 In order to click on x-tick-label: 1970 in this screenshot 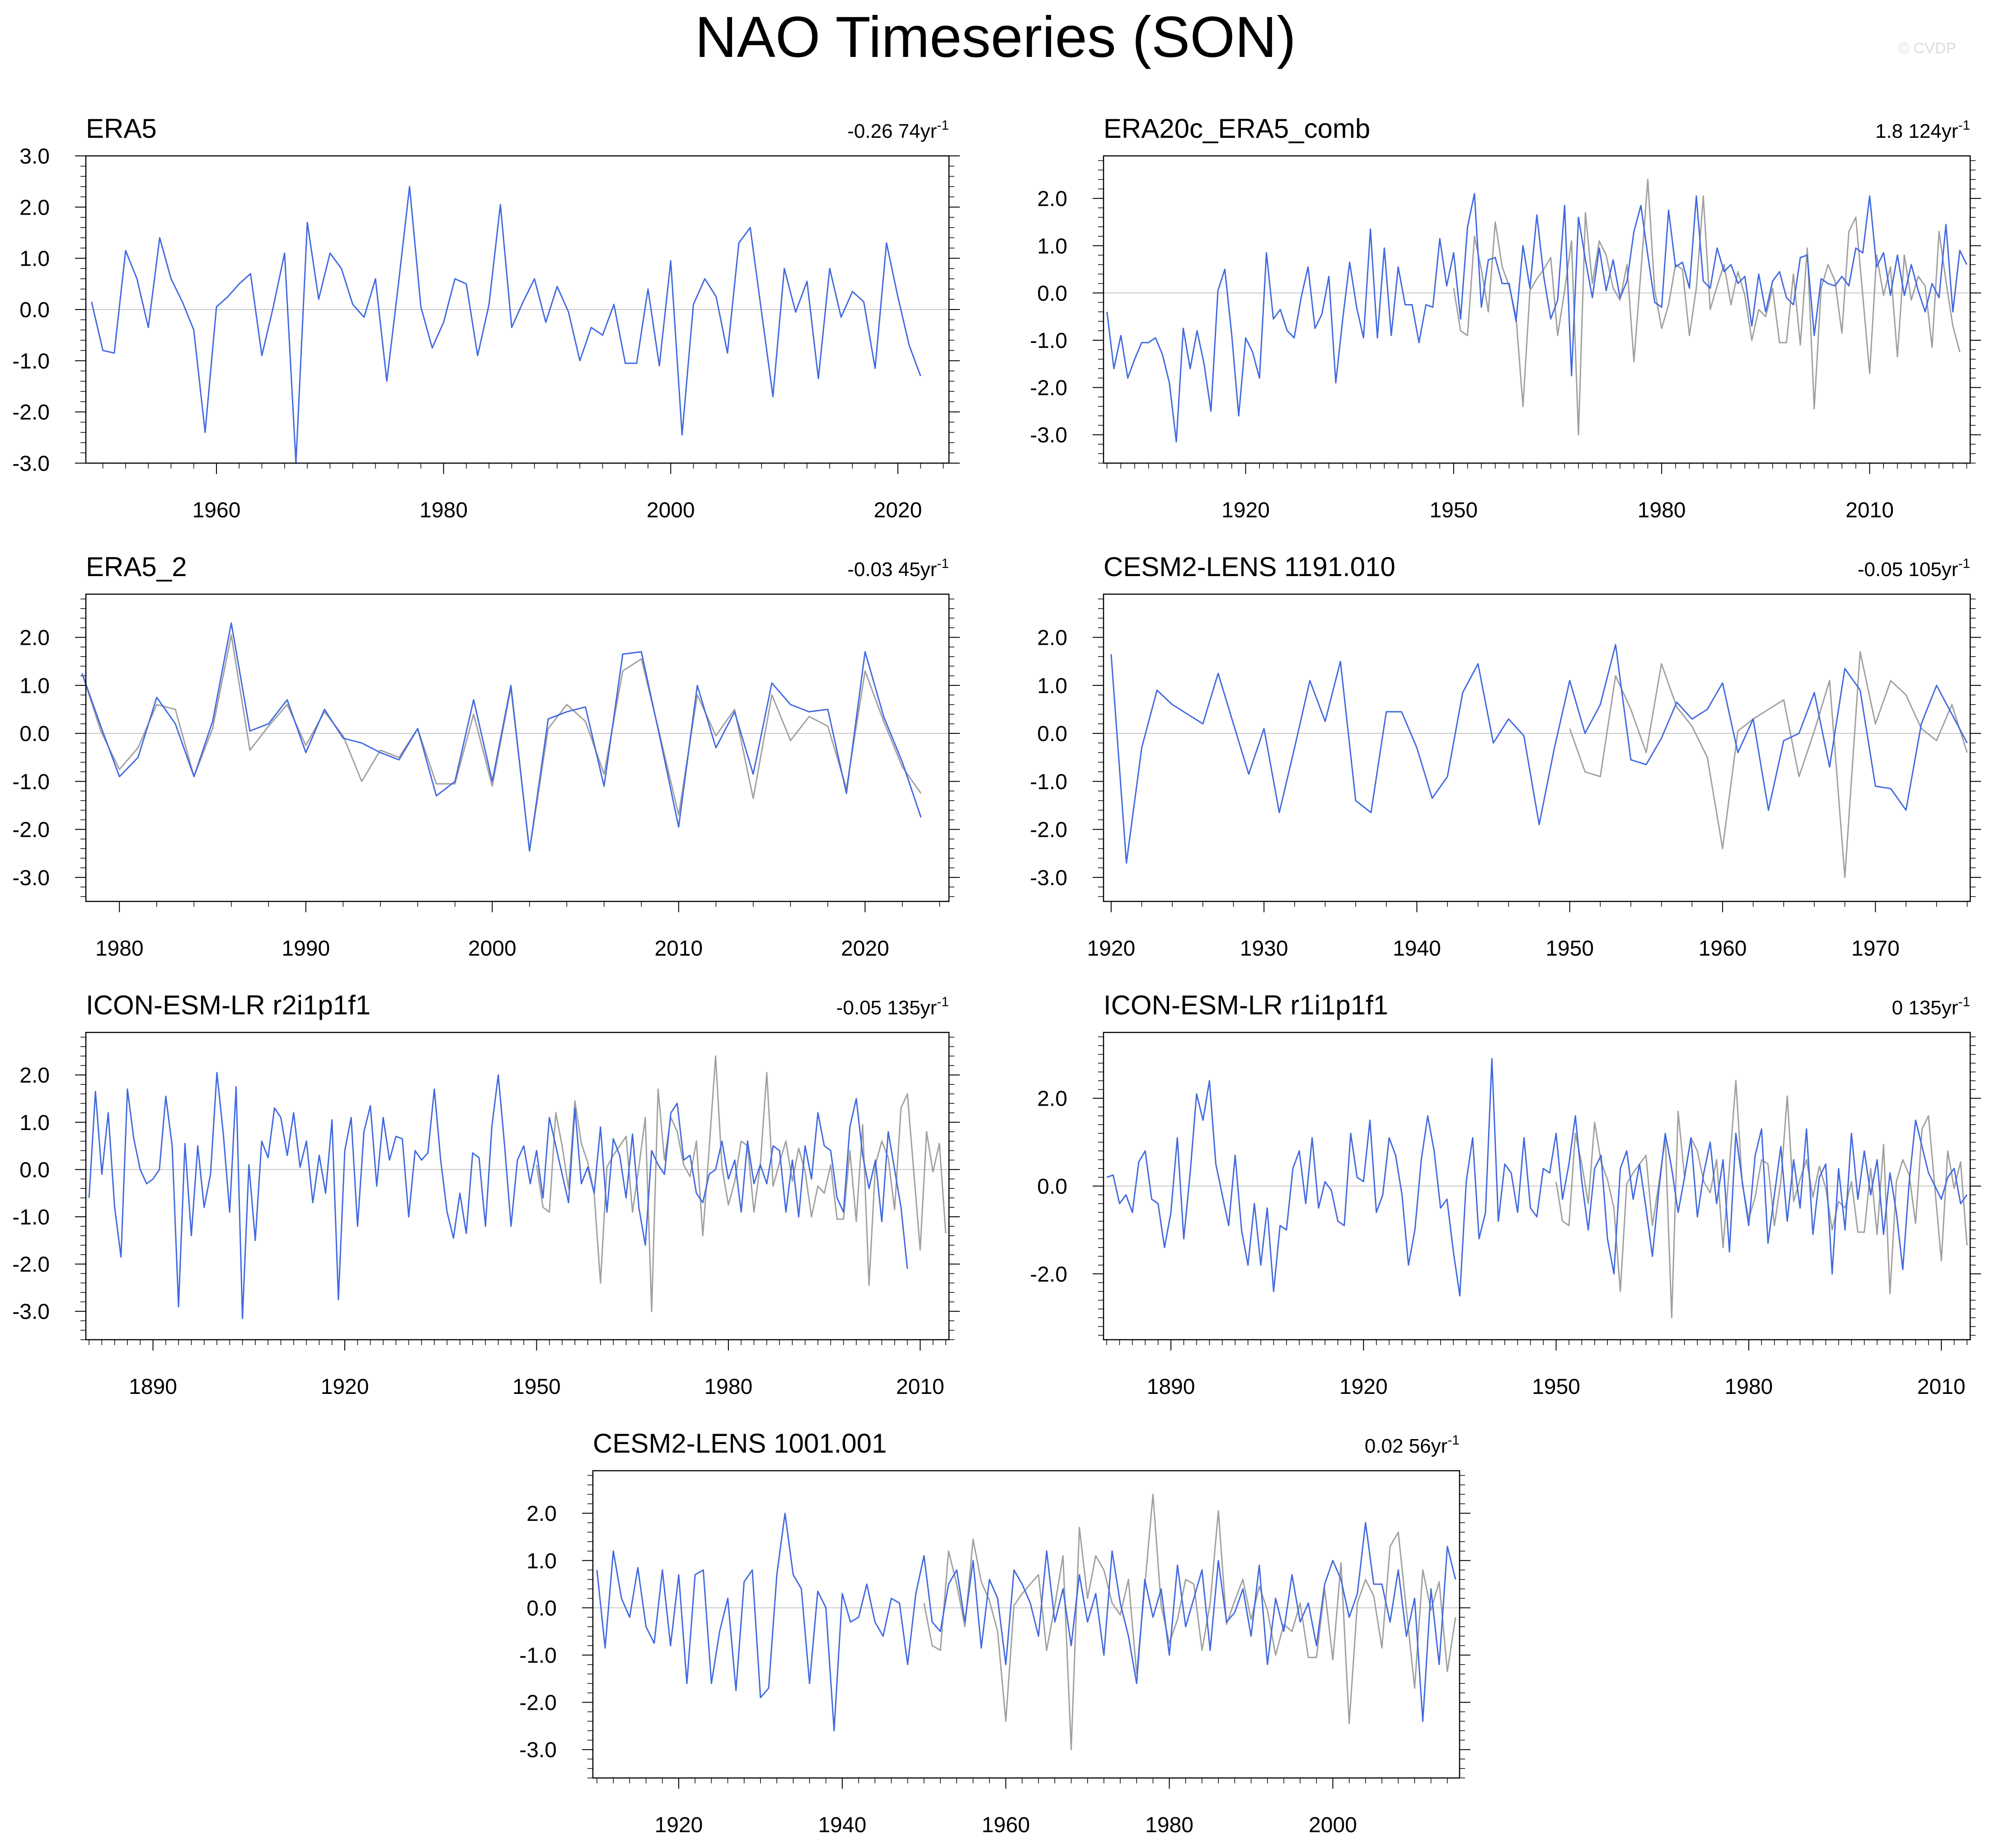, I will do `click(1875, 949)`.